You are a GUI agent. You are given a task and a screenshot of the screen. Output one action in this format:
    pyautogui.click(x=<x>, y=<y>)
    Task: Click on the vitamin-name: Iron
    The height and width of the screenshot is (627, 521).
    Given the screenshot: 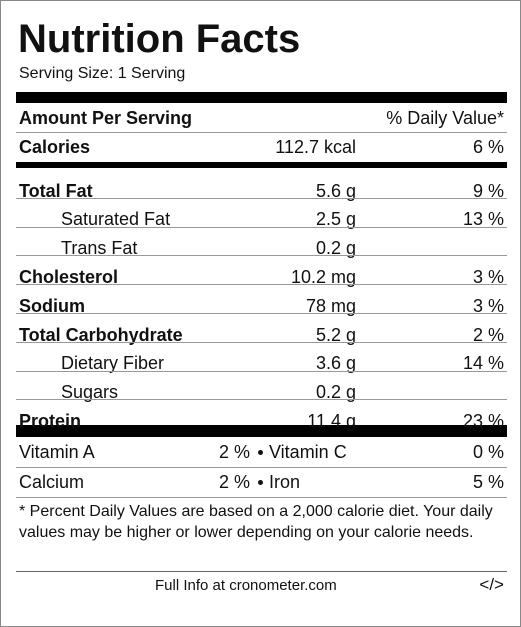 What is the action you would take?
    pyautogui.click(x=285, y=482)
    